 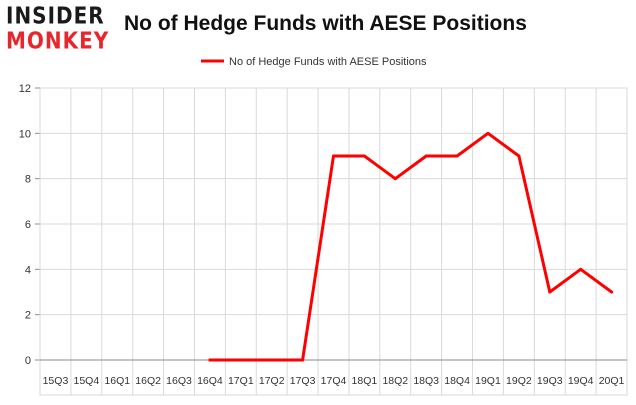 What do you see at coordinates (550, 381) in the screenshot?
I see `x-tick-label: 19Q3` at bounding box center [550, 381].